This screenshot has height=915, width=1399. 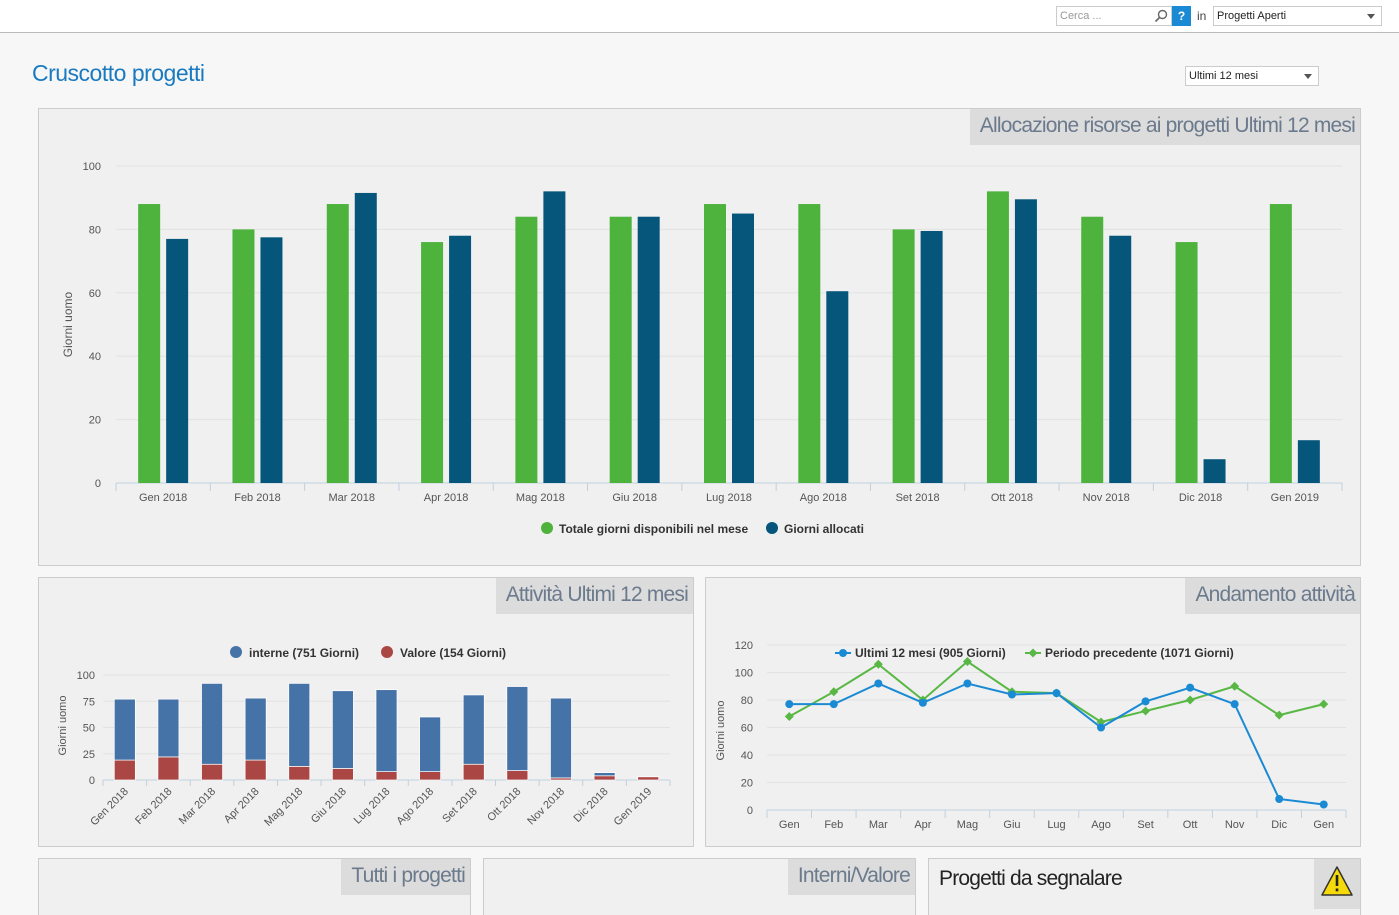 What do you see at coordinates (633, 807) in the screenshot?
I see `x-tick-label: Gen 2019` at bounding box center [633, 807].